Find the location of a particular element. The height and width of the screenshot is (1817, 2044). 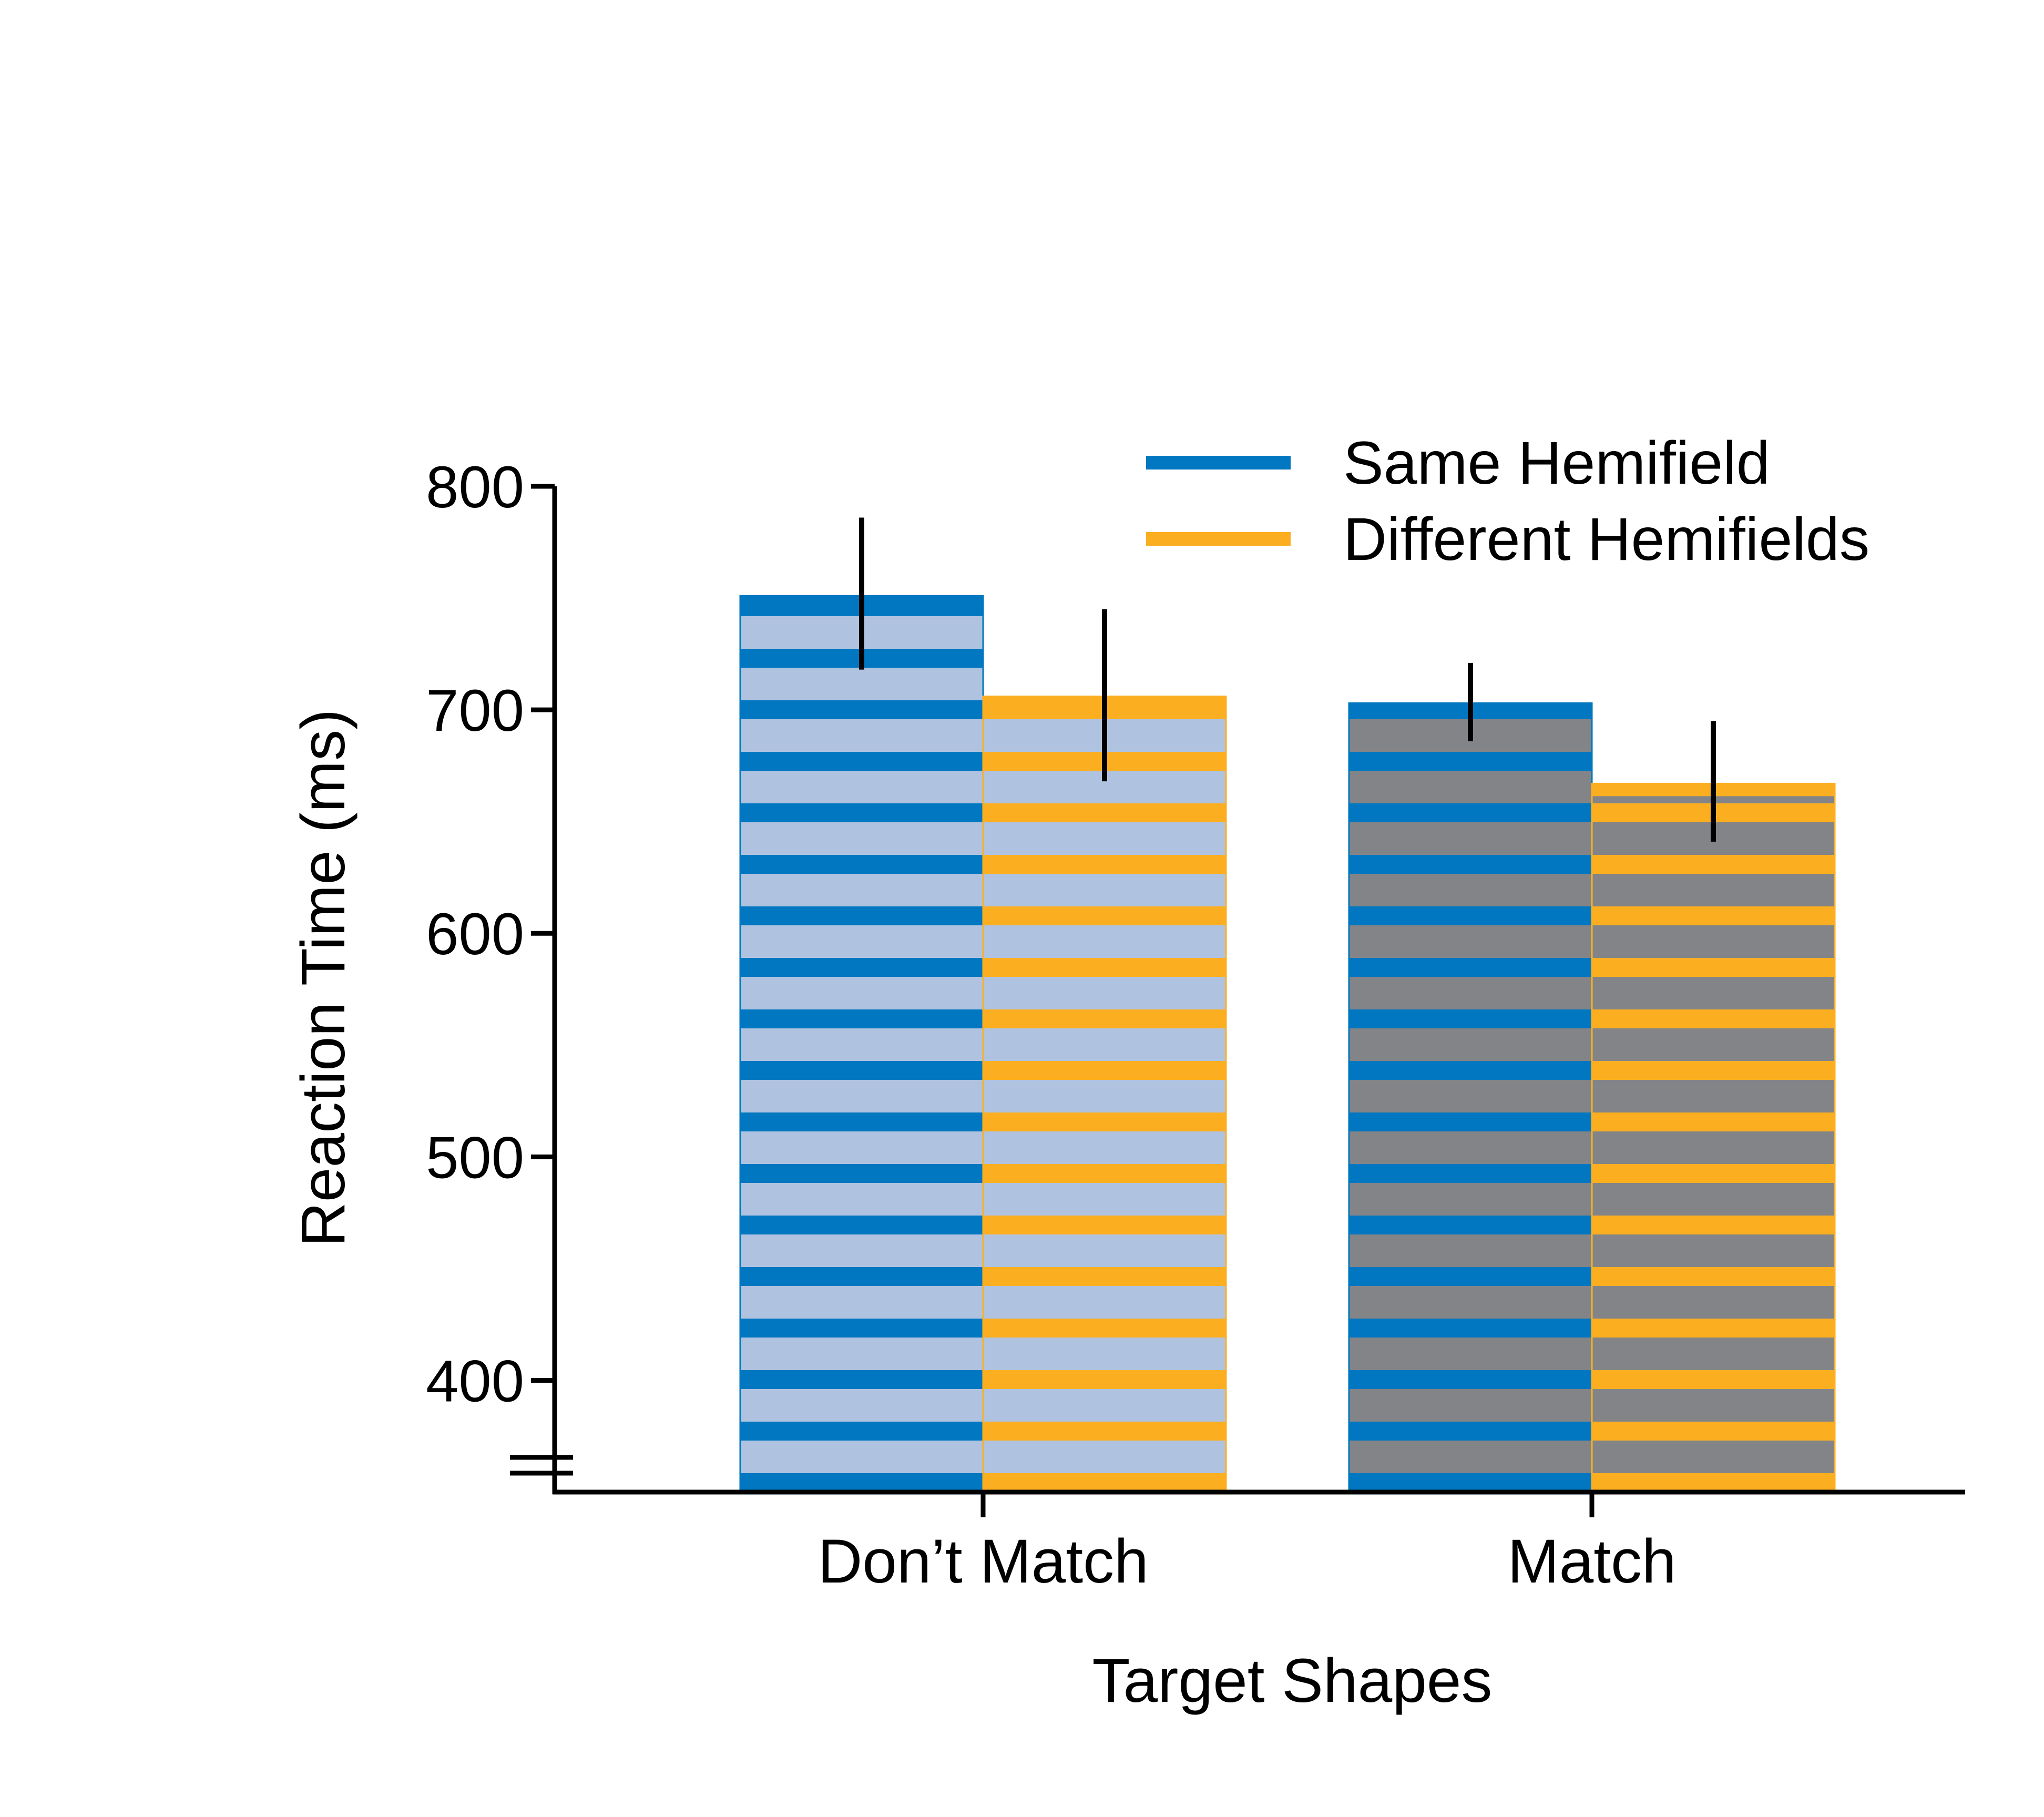

y-axis-label: Reaction Time (ms) is located at coordinates (323, 978).